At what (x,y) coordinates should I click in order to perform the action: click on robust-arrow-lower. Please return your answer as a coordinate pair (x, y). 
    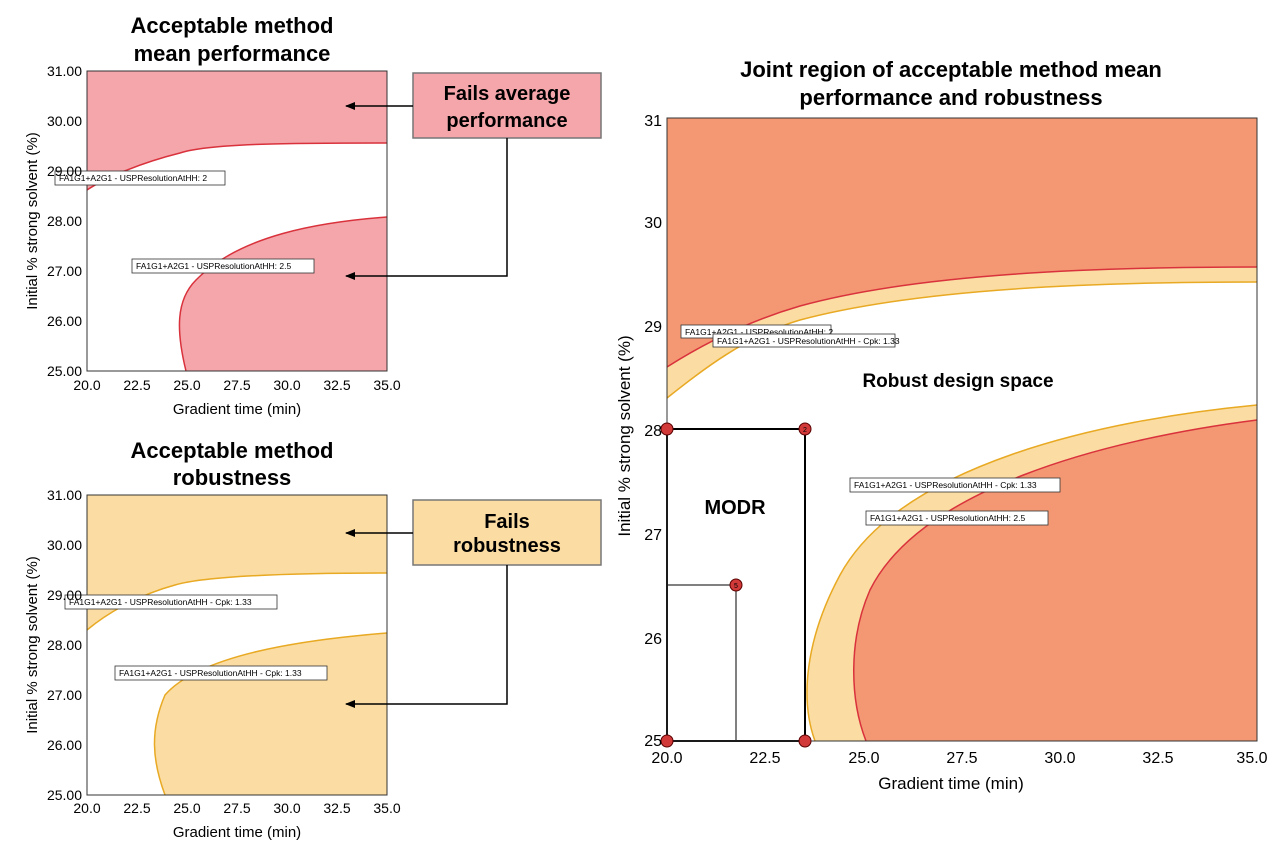
    Looking at the image, I should click on (426, 636).